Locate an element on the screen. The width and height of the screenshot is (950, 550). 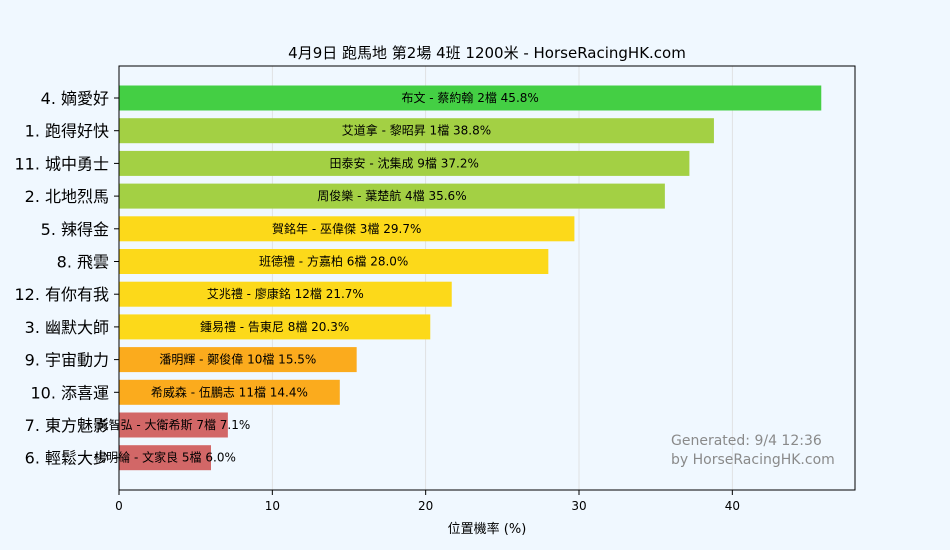
bar-label: 希威森 - 伍鵬志 11檔 14.4% is located at coordinates (229, 391).